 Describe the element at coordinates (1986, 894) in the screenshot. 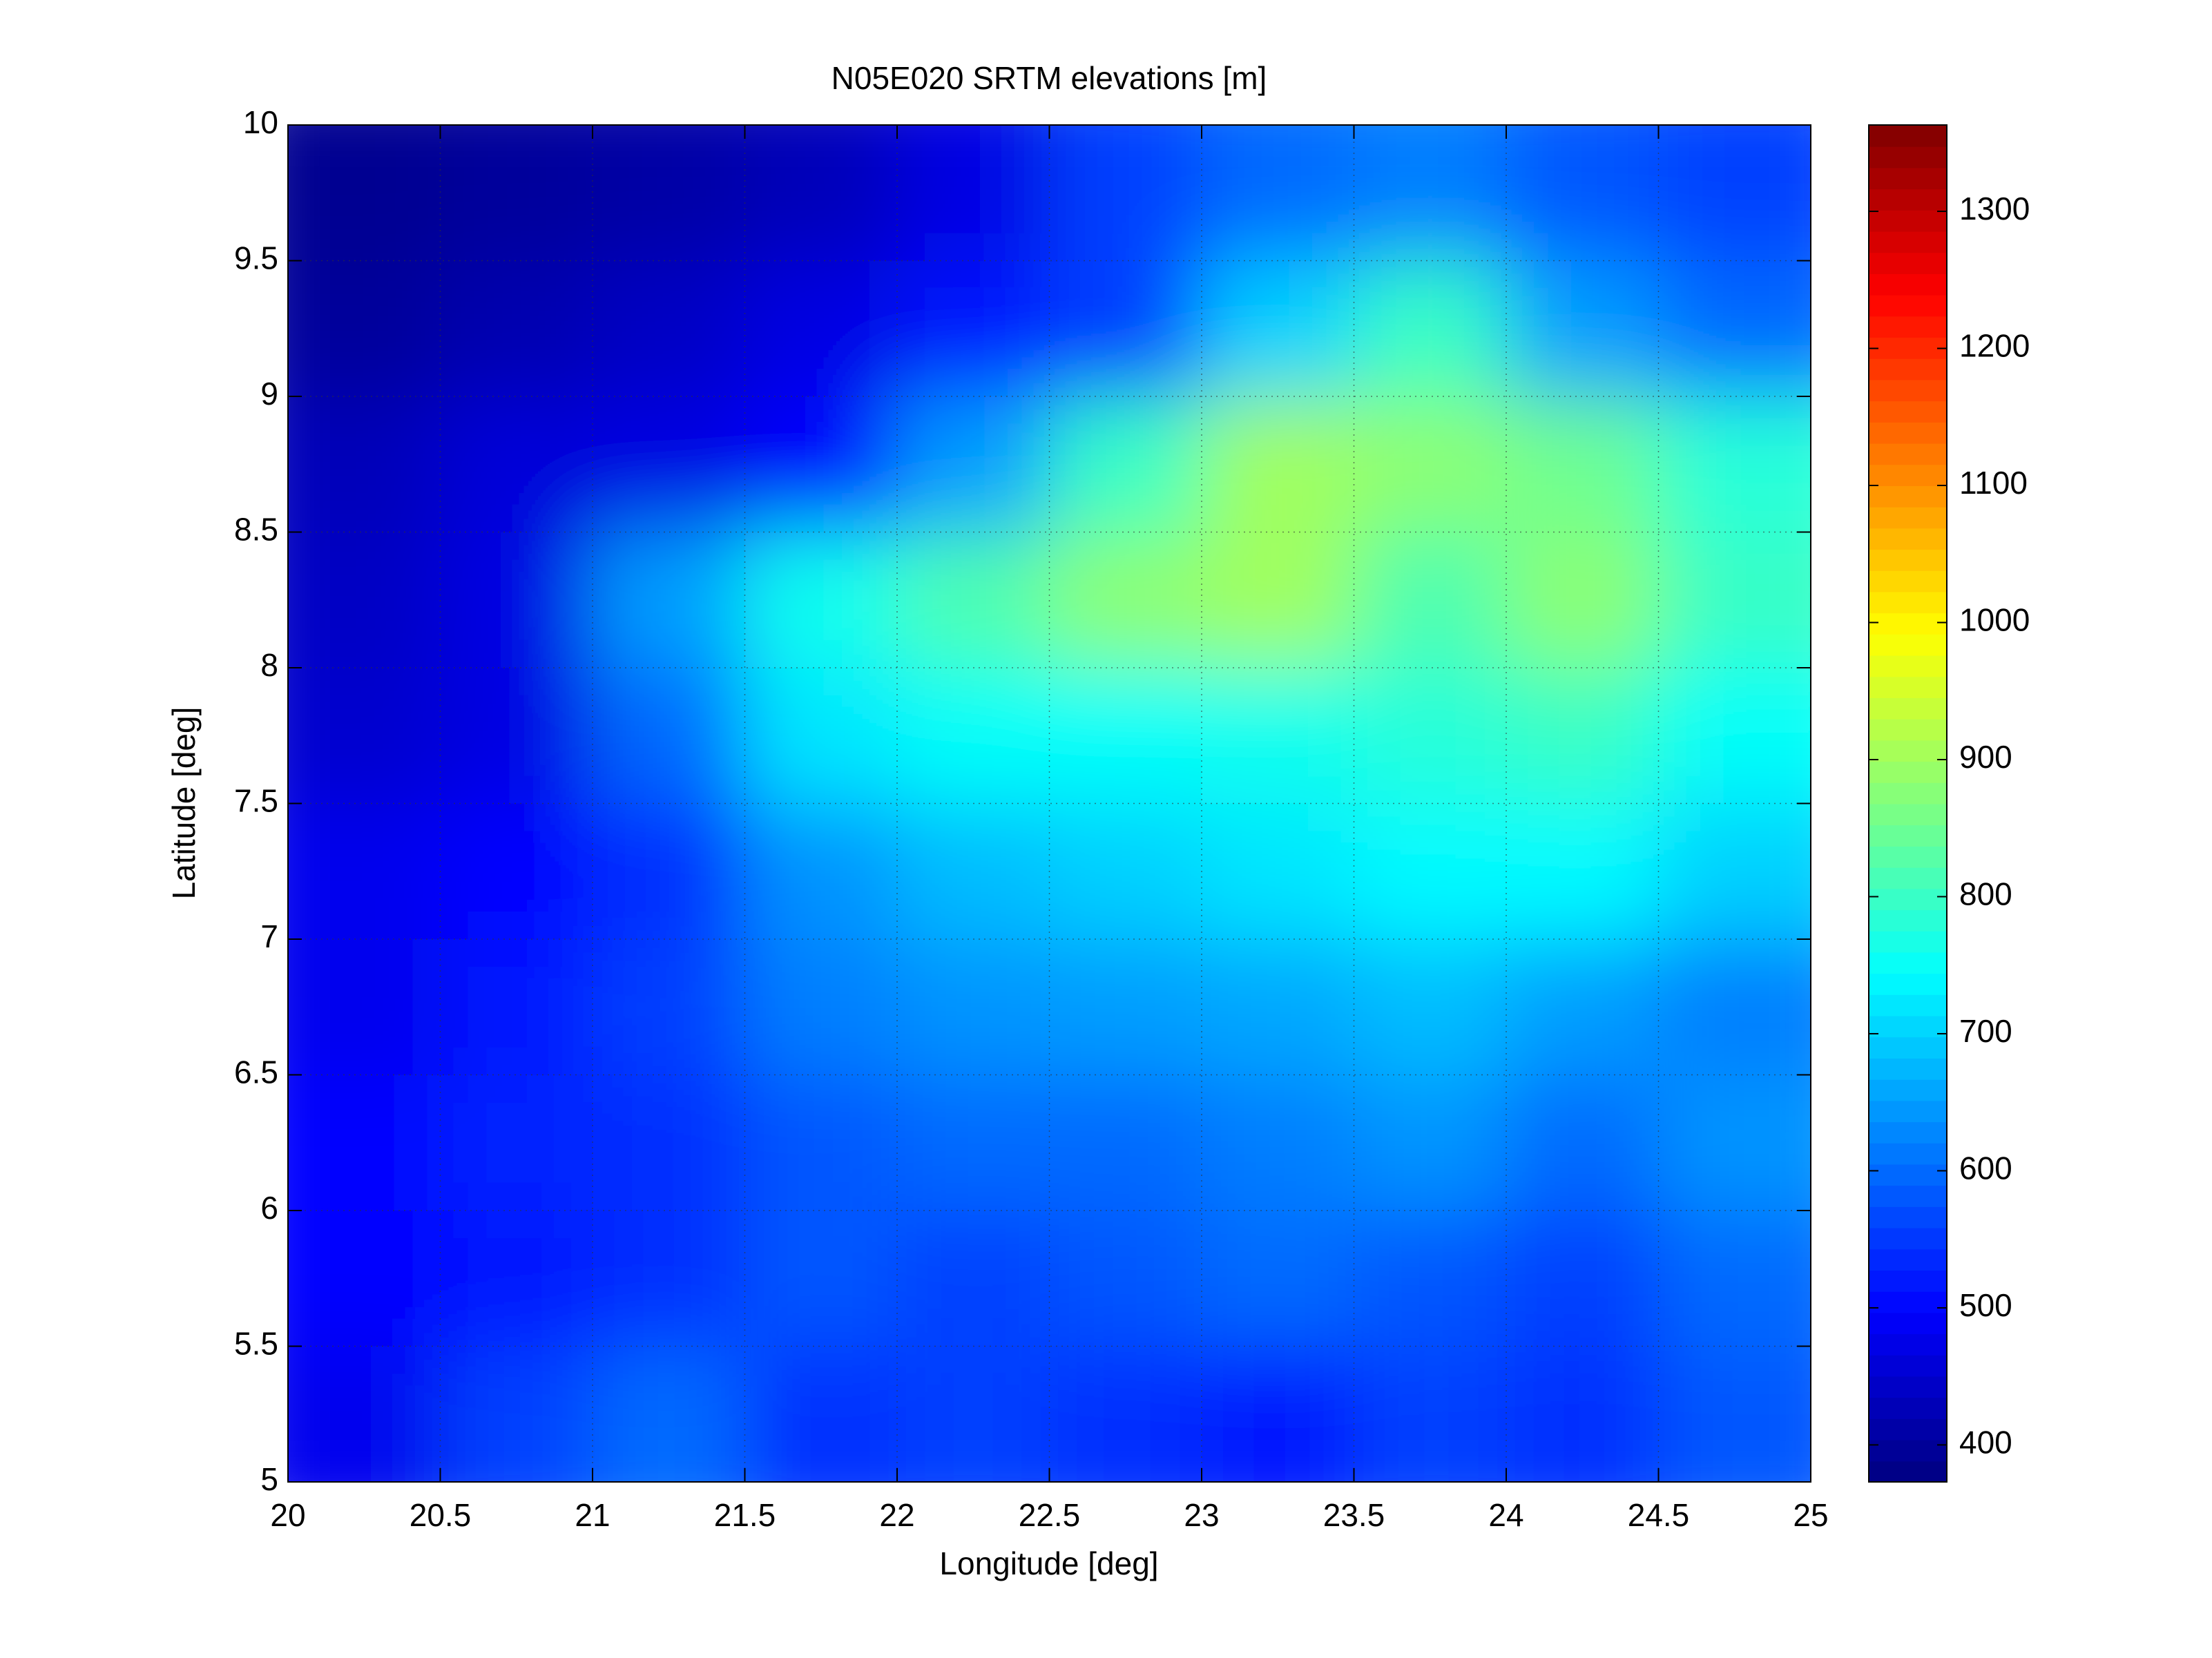

I see `colorbar-tick-label: 800` at that location.